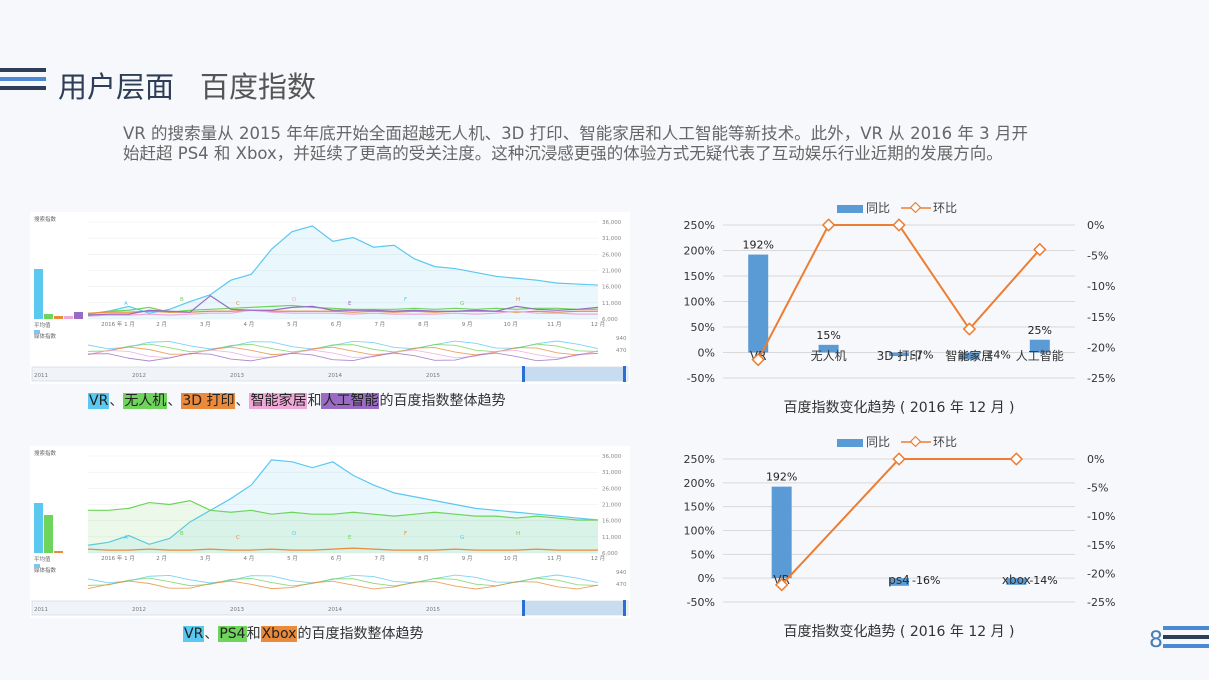 The width and height of the screenshot is (1209, 680). Describe the element at coordinates (330, 374) in the screenshot. I see `range-selector` at that location.